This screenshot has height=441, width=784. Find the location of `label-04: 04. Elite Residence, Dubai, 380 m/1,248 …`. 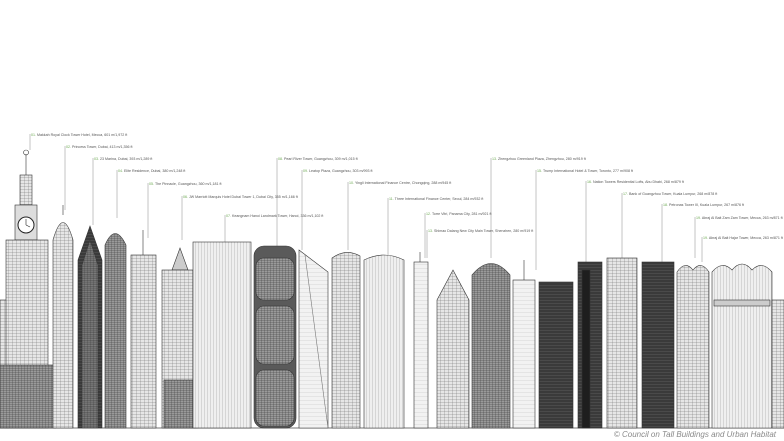

label-04: 04. Elite Residence, Dubai, 380 m/1,248 … is located at coordinates (151, 171).